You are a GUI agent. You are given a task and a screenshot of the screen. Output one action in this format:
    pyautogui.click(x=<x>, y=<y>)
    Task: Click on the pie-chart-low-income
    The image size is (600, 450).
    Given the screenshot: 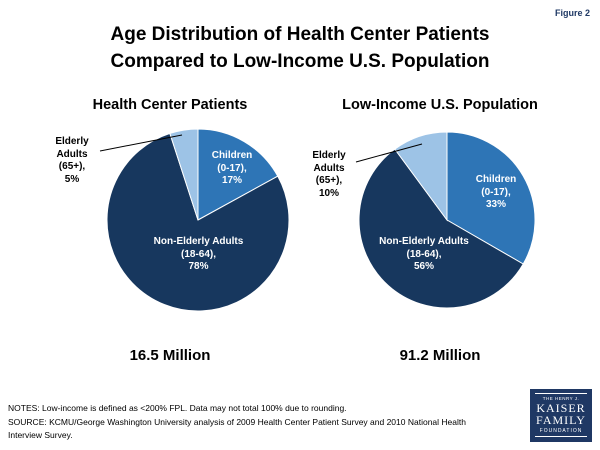 What is the action you would take?
    pyautogui.click(x=447, y=220)
    